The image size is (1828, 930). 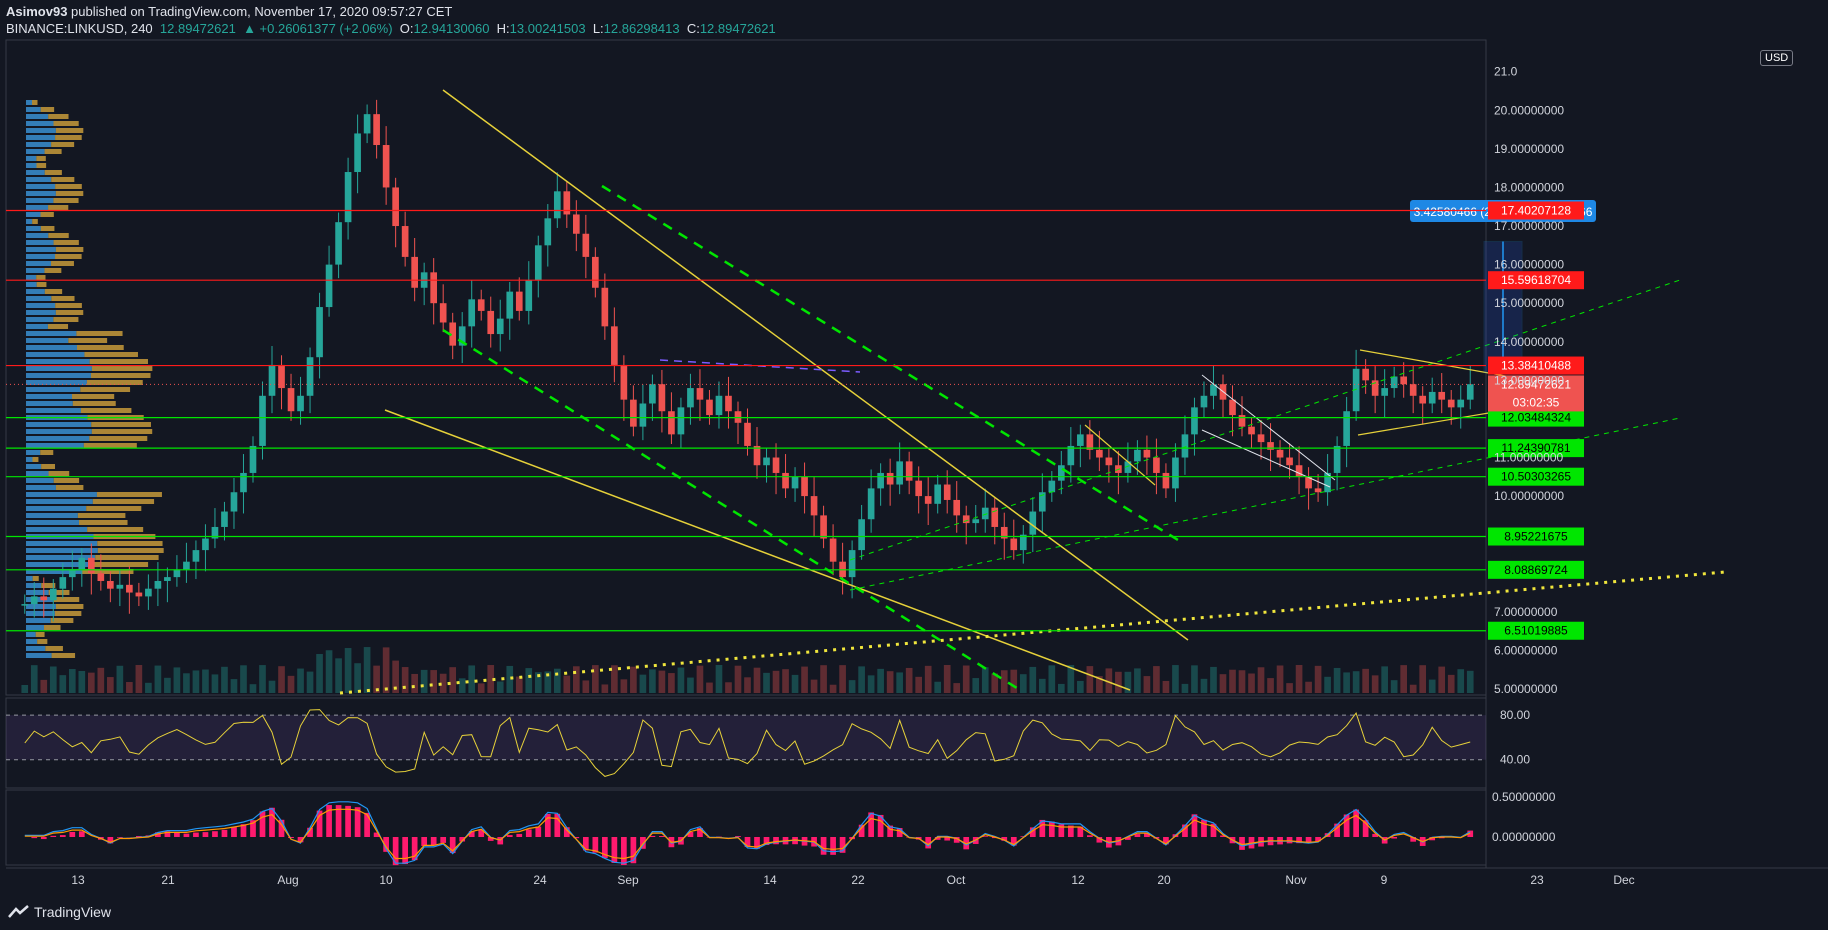 I want to click on tradingview-logo: TradingView, so click(x=59, y=912).